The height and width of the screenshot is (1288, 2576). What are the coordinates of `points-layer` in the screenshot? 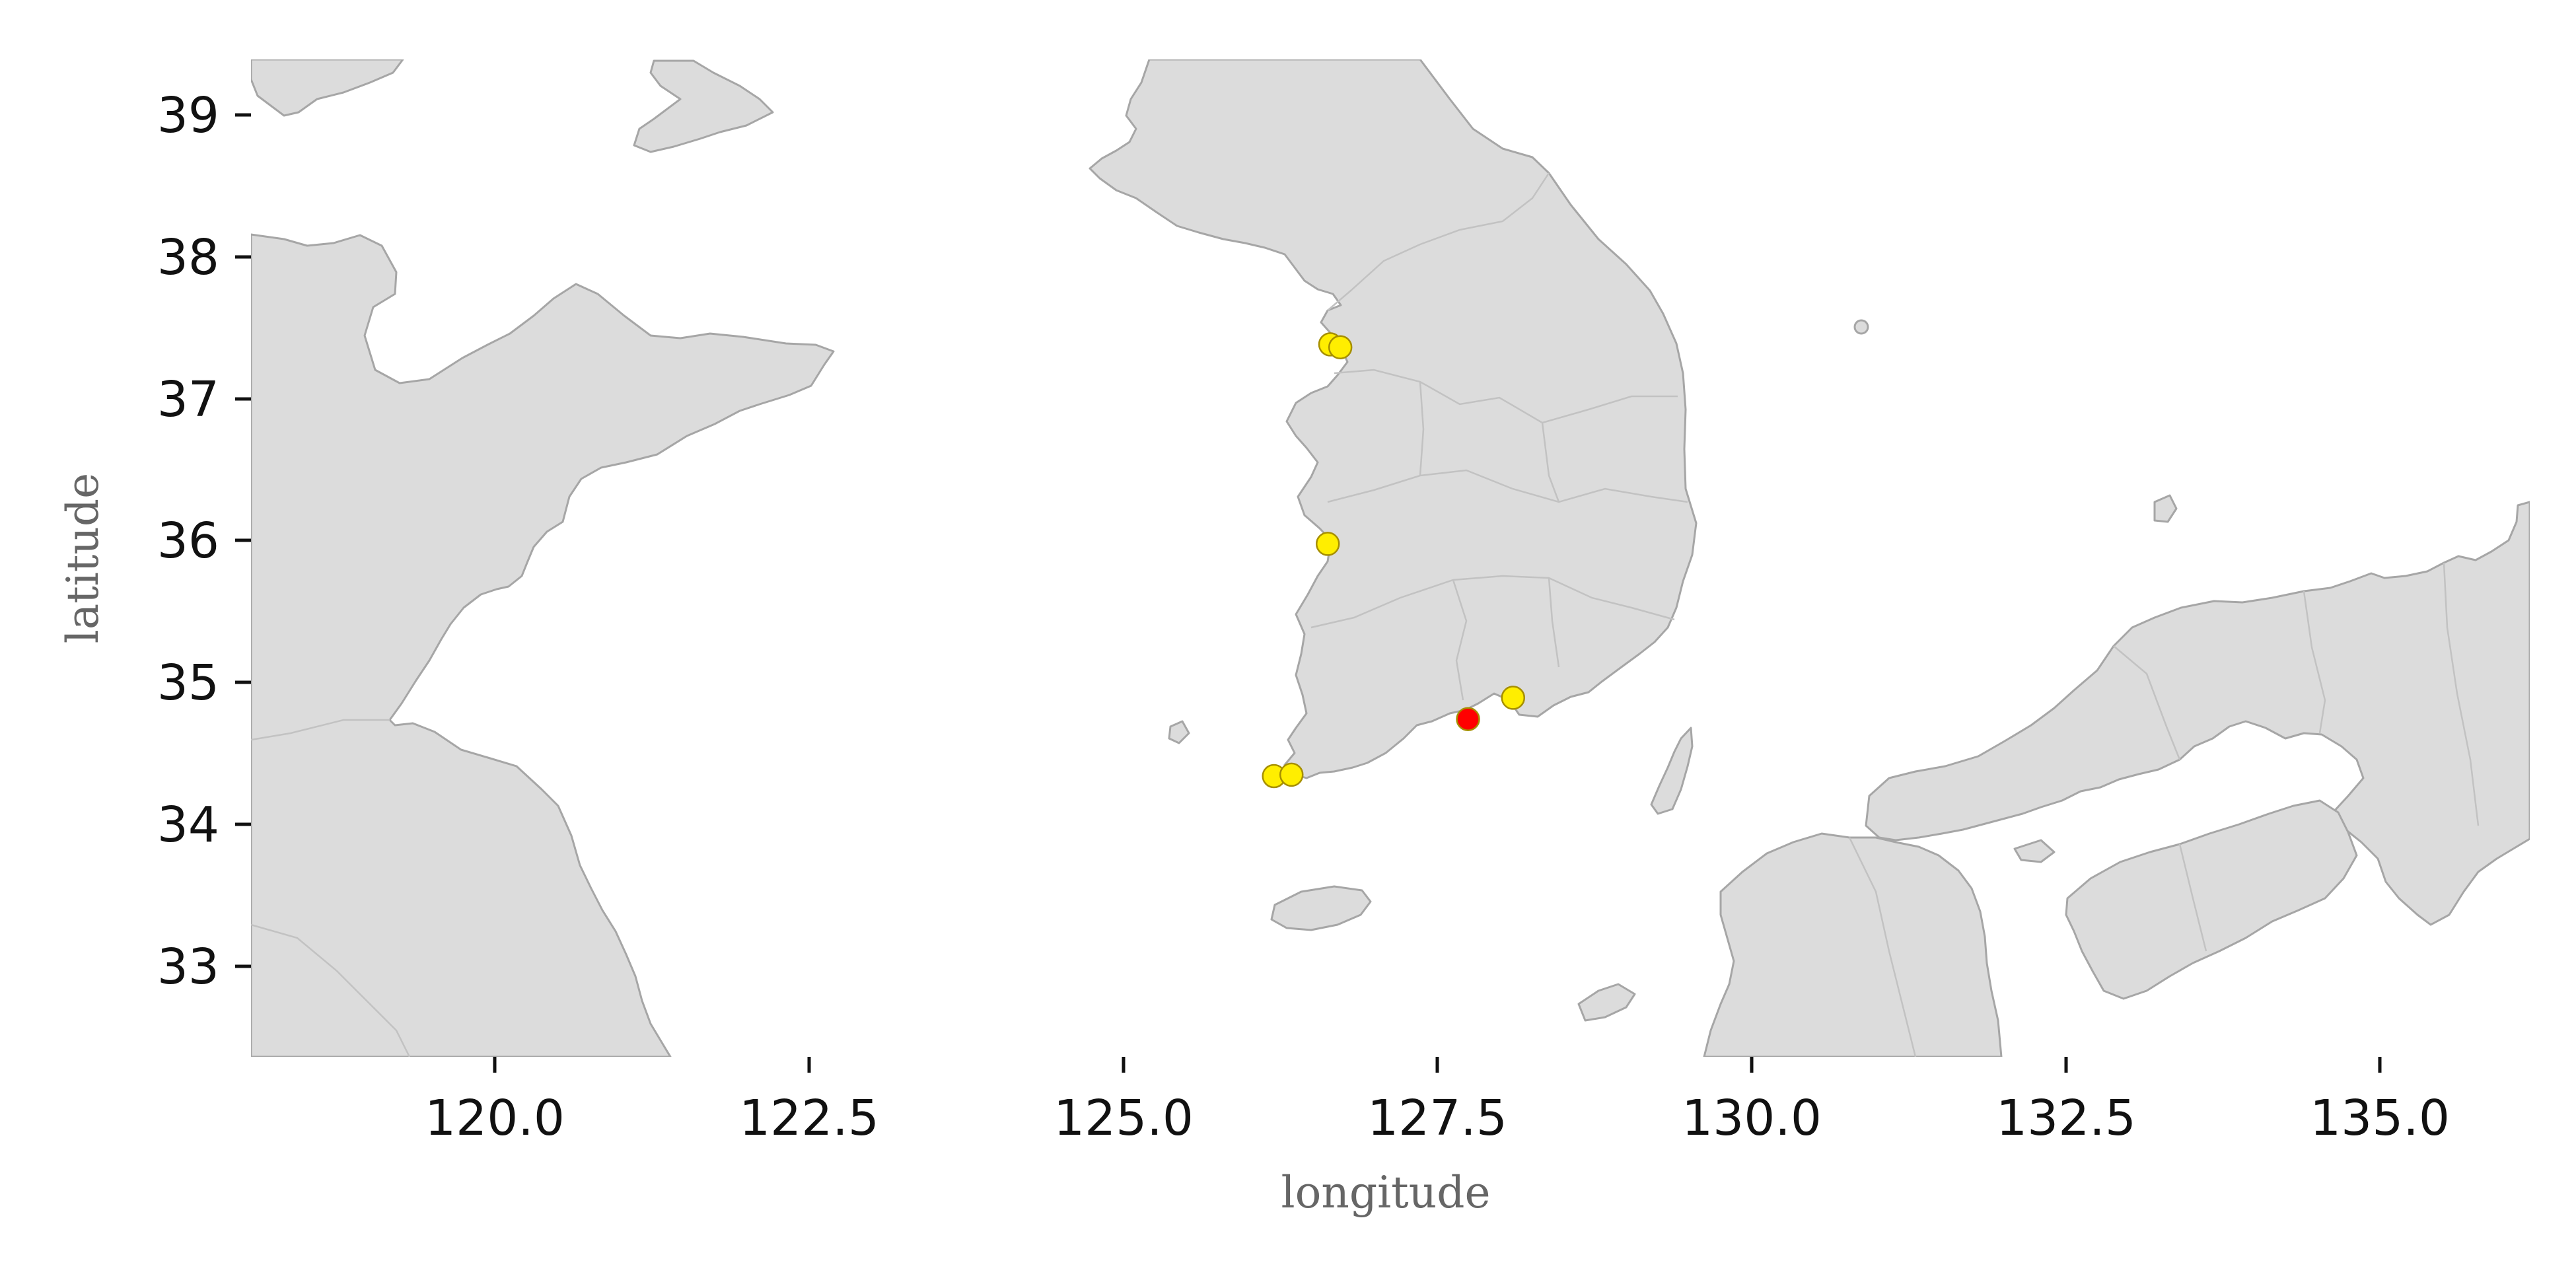 It's located at (1394, 560).